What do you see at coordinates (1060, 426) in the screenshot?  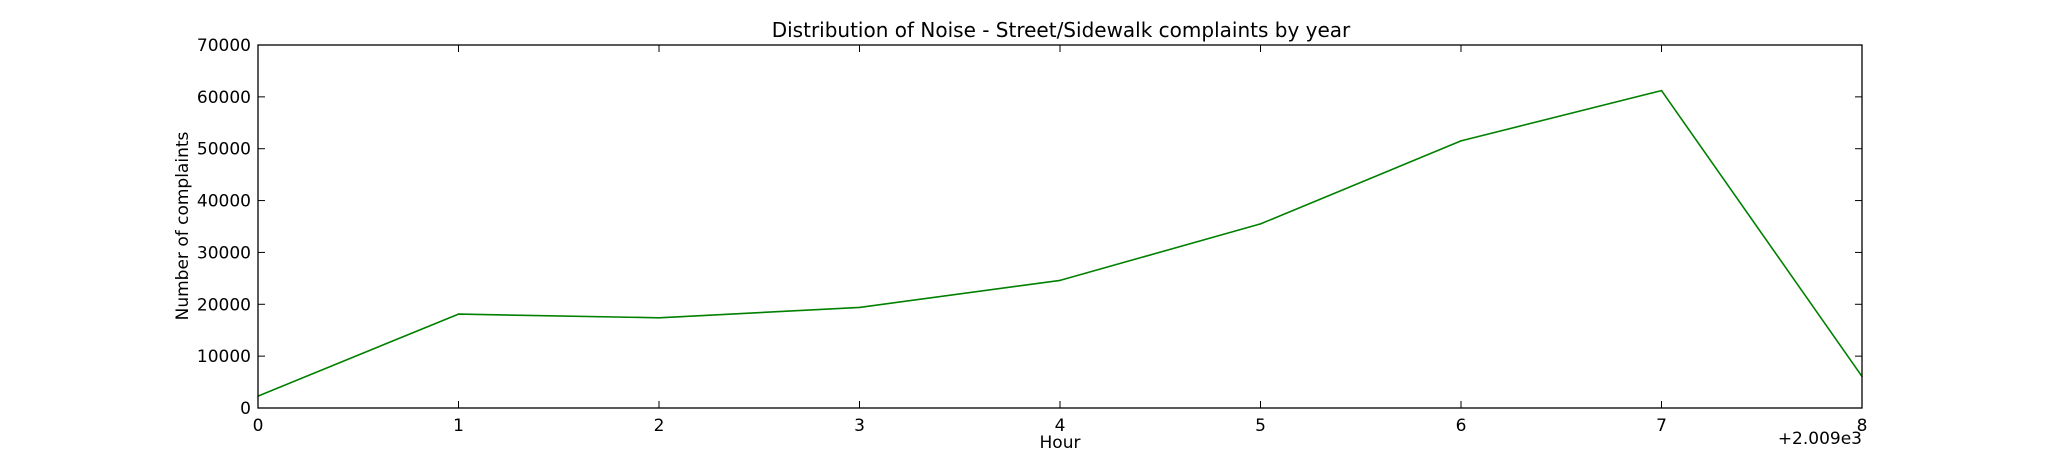 I see `x-tick-label: 4` at bounding box center [1060, 426].